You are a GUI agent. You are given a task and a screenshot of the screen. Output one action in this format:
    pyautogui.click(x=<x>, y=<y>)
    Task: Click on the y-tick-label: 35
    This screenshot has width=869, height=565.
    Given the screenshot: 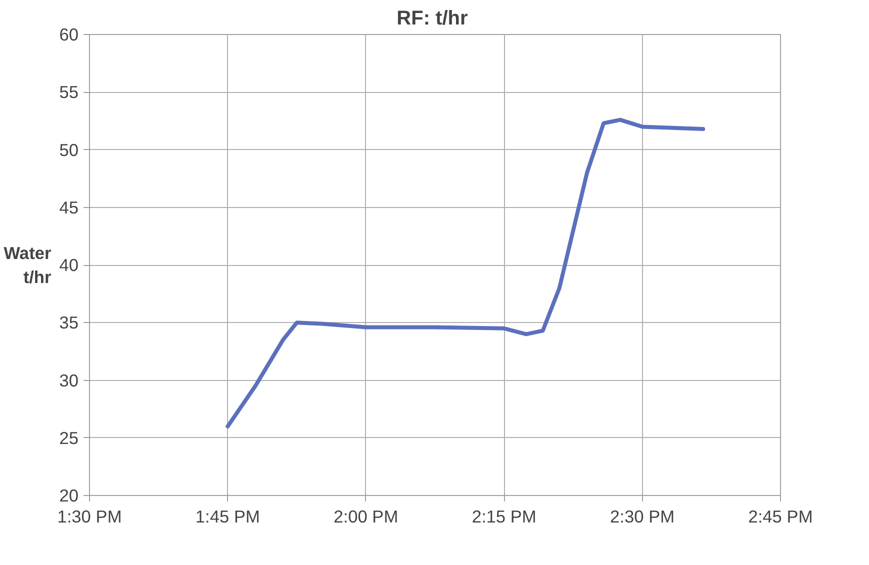 What is the action you would take?
    pyautogui.click(x=69, y=322)
    